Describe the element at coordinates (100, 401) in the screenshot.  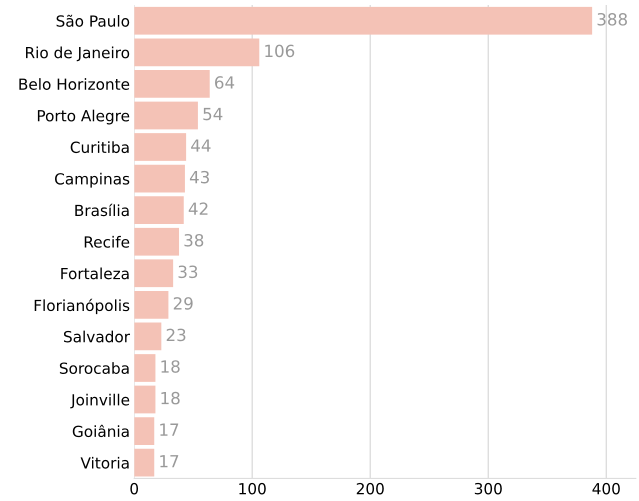
I see `y-tick-label: Joinville` at that location.